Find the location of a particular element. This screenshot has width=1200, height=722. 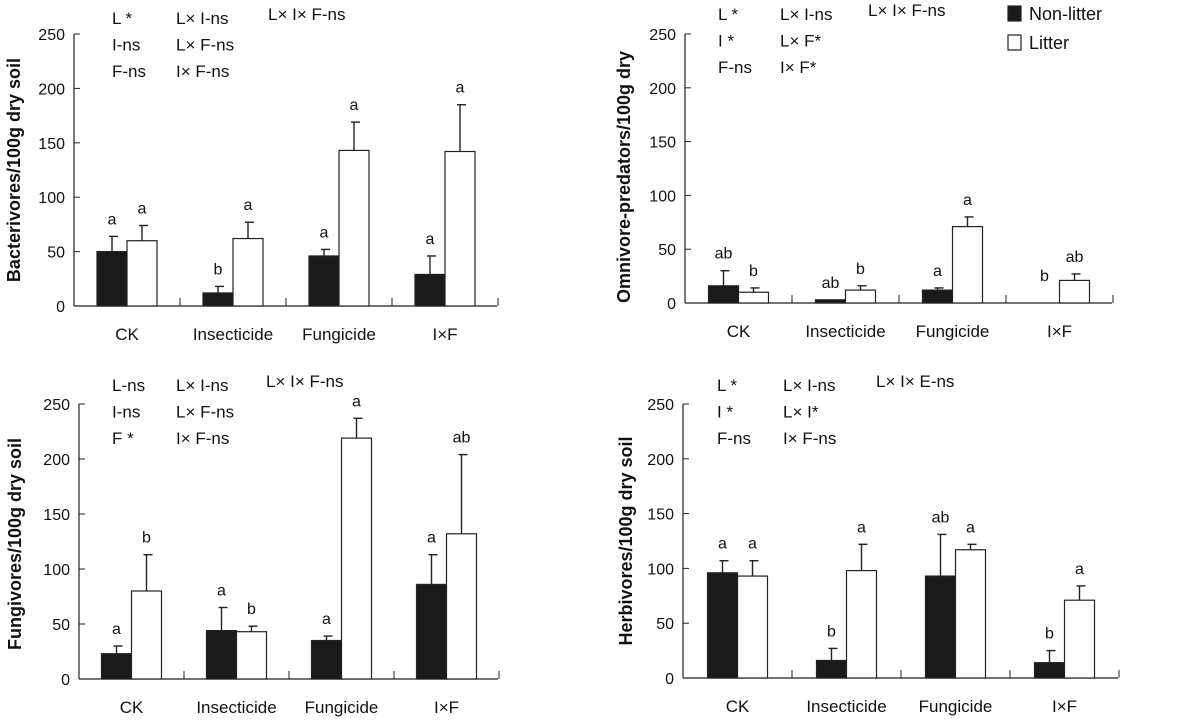

legend: Non-litter Litter is located at coordinates (1054, 28).